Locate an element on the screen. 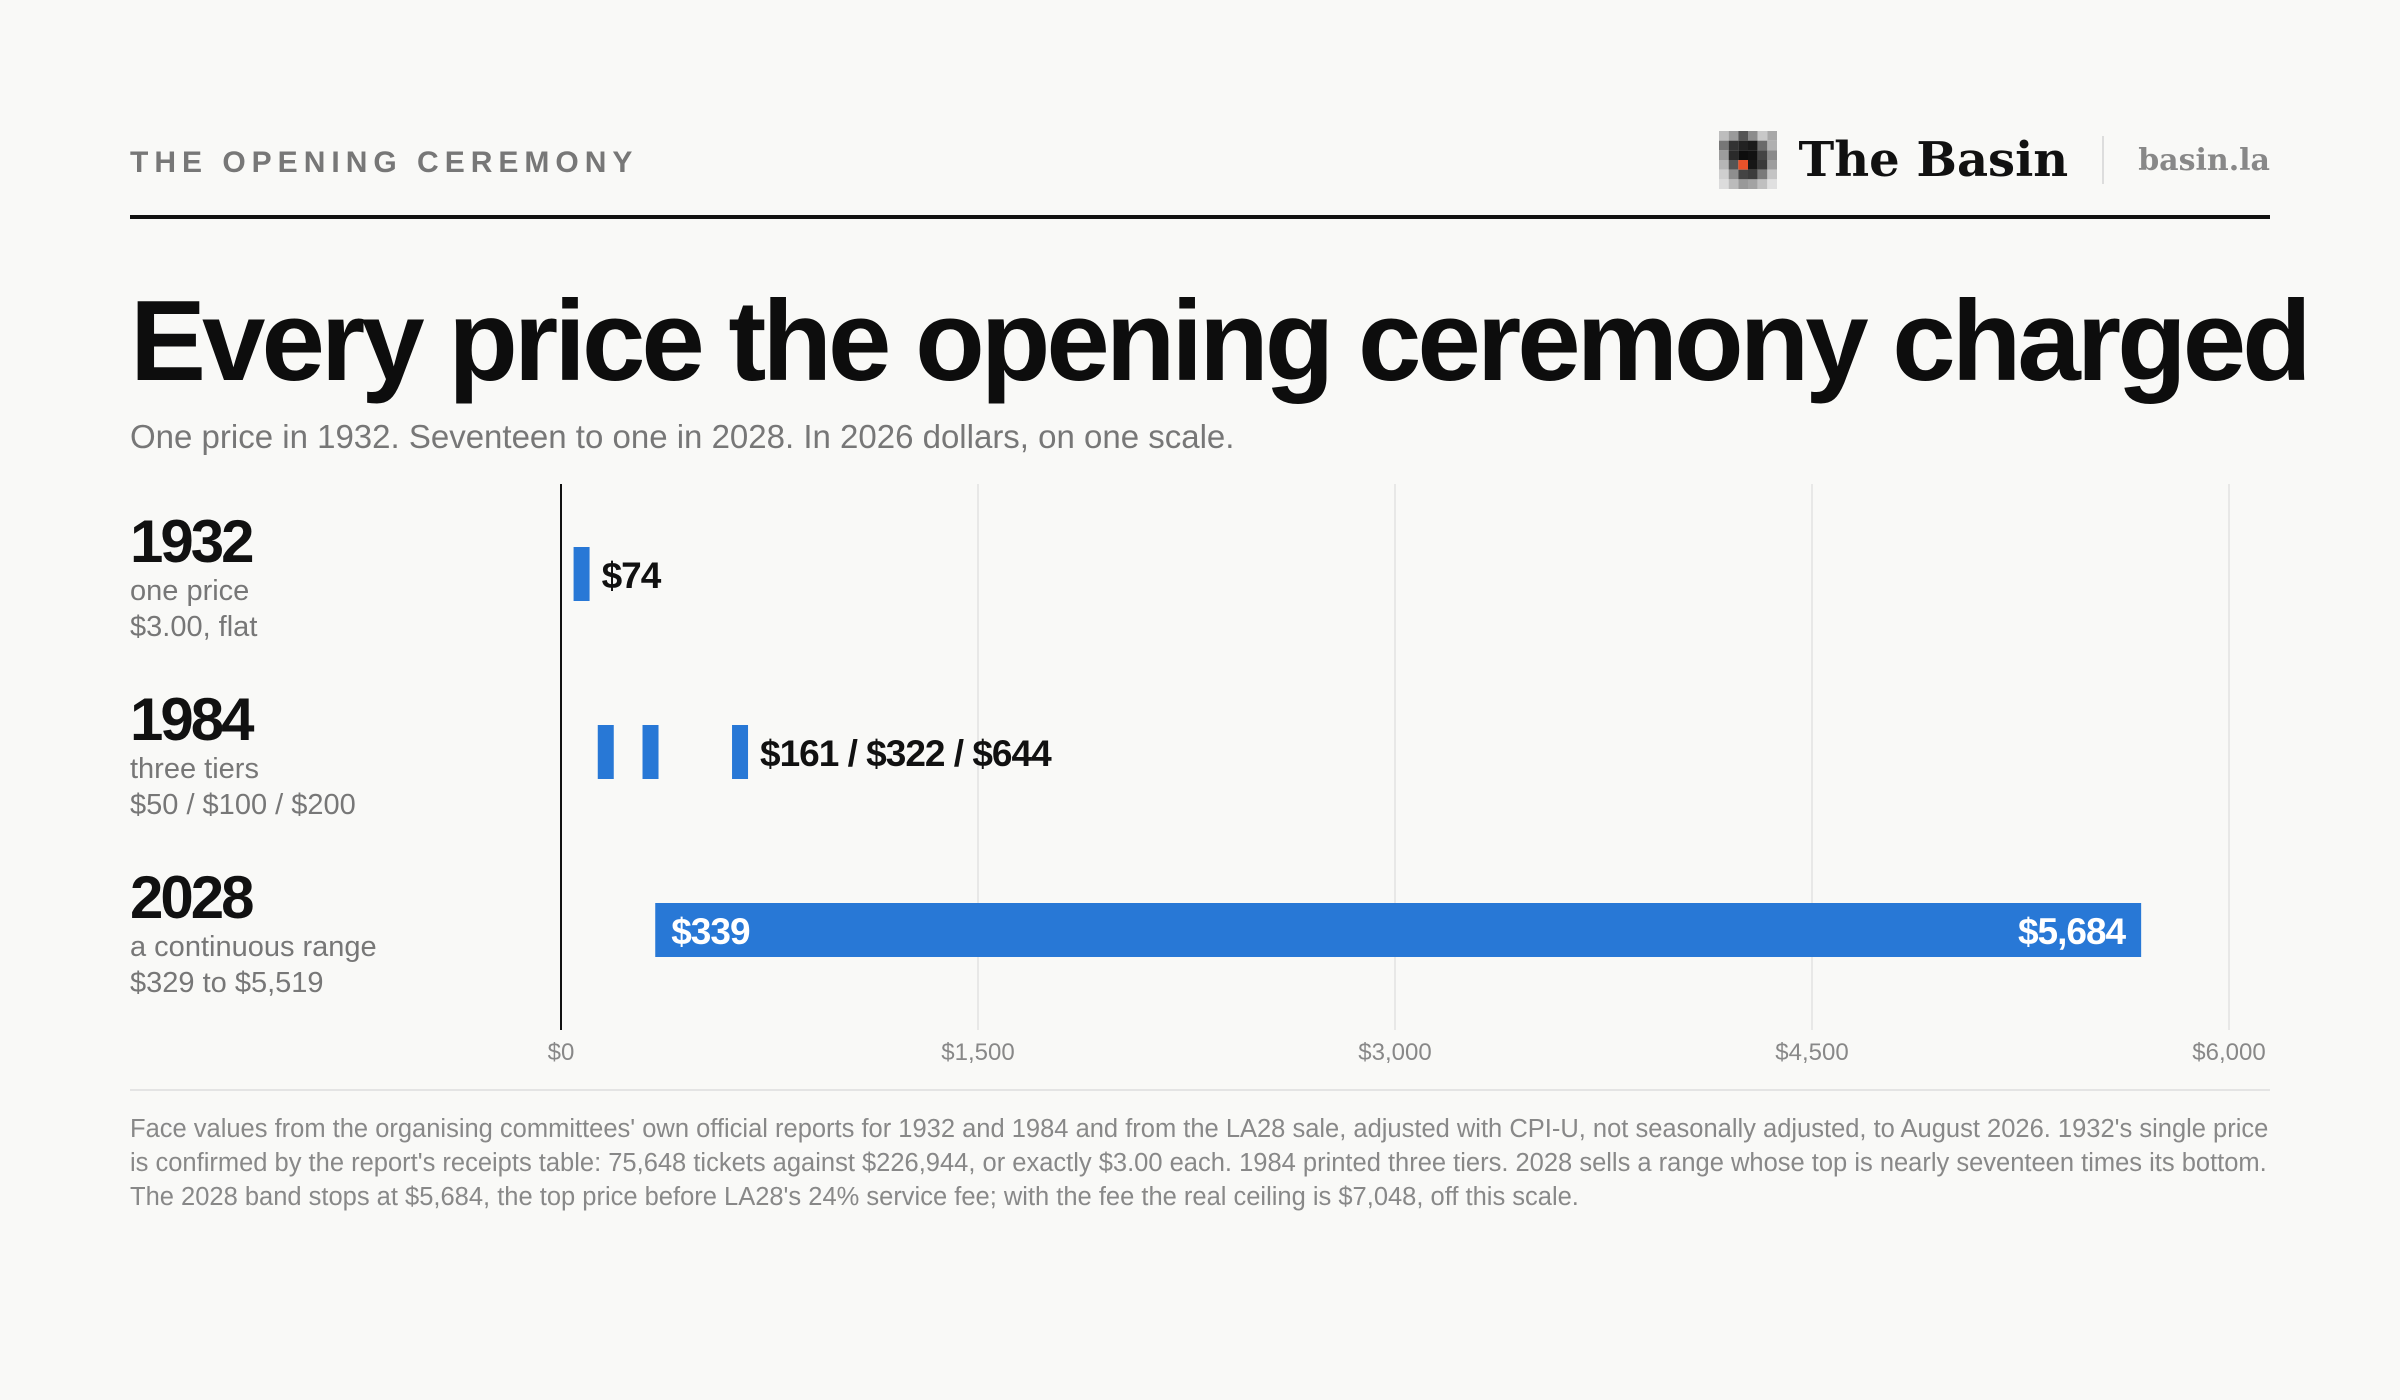  row-year: 1932 is located at coordinates (192, 541).